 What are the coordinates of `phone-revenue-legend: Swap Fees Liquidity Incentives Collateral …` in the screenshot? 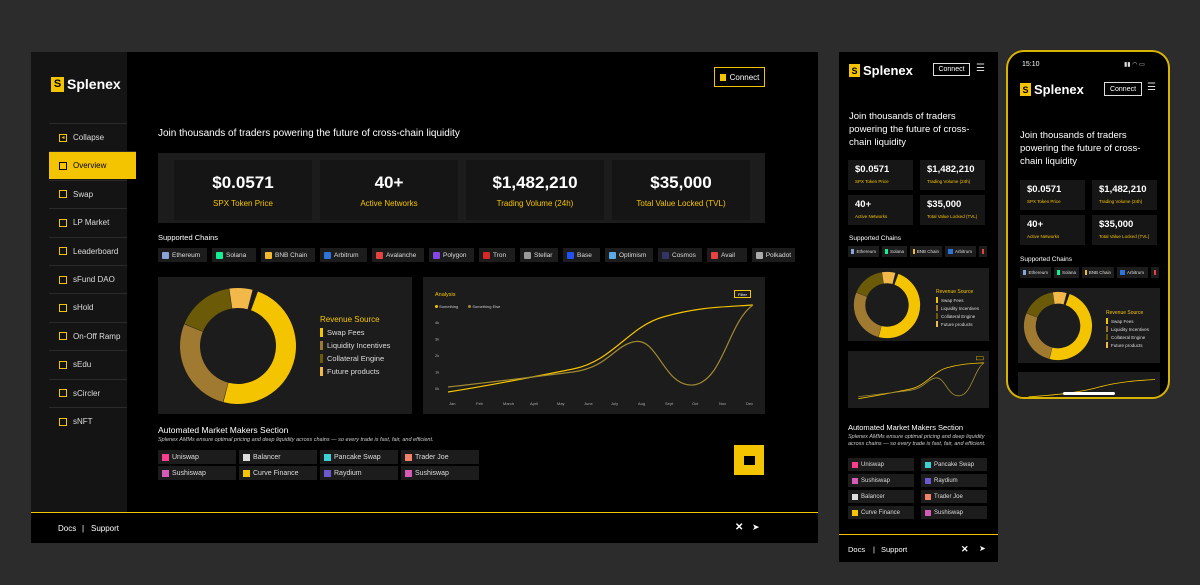 It's located at (1127, 333).